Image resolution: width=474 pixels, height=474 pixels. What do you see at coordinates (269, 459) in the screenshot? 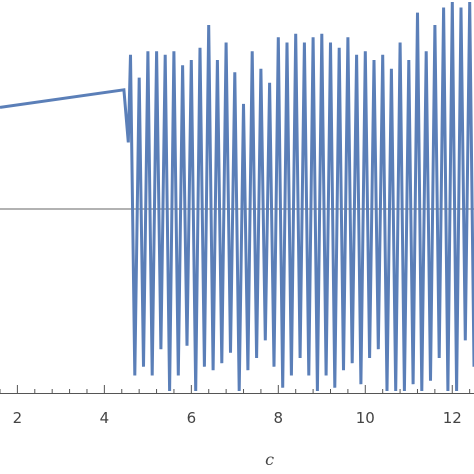
I see `x-axis-label: c` at bounding box center [269, 459].